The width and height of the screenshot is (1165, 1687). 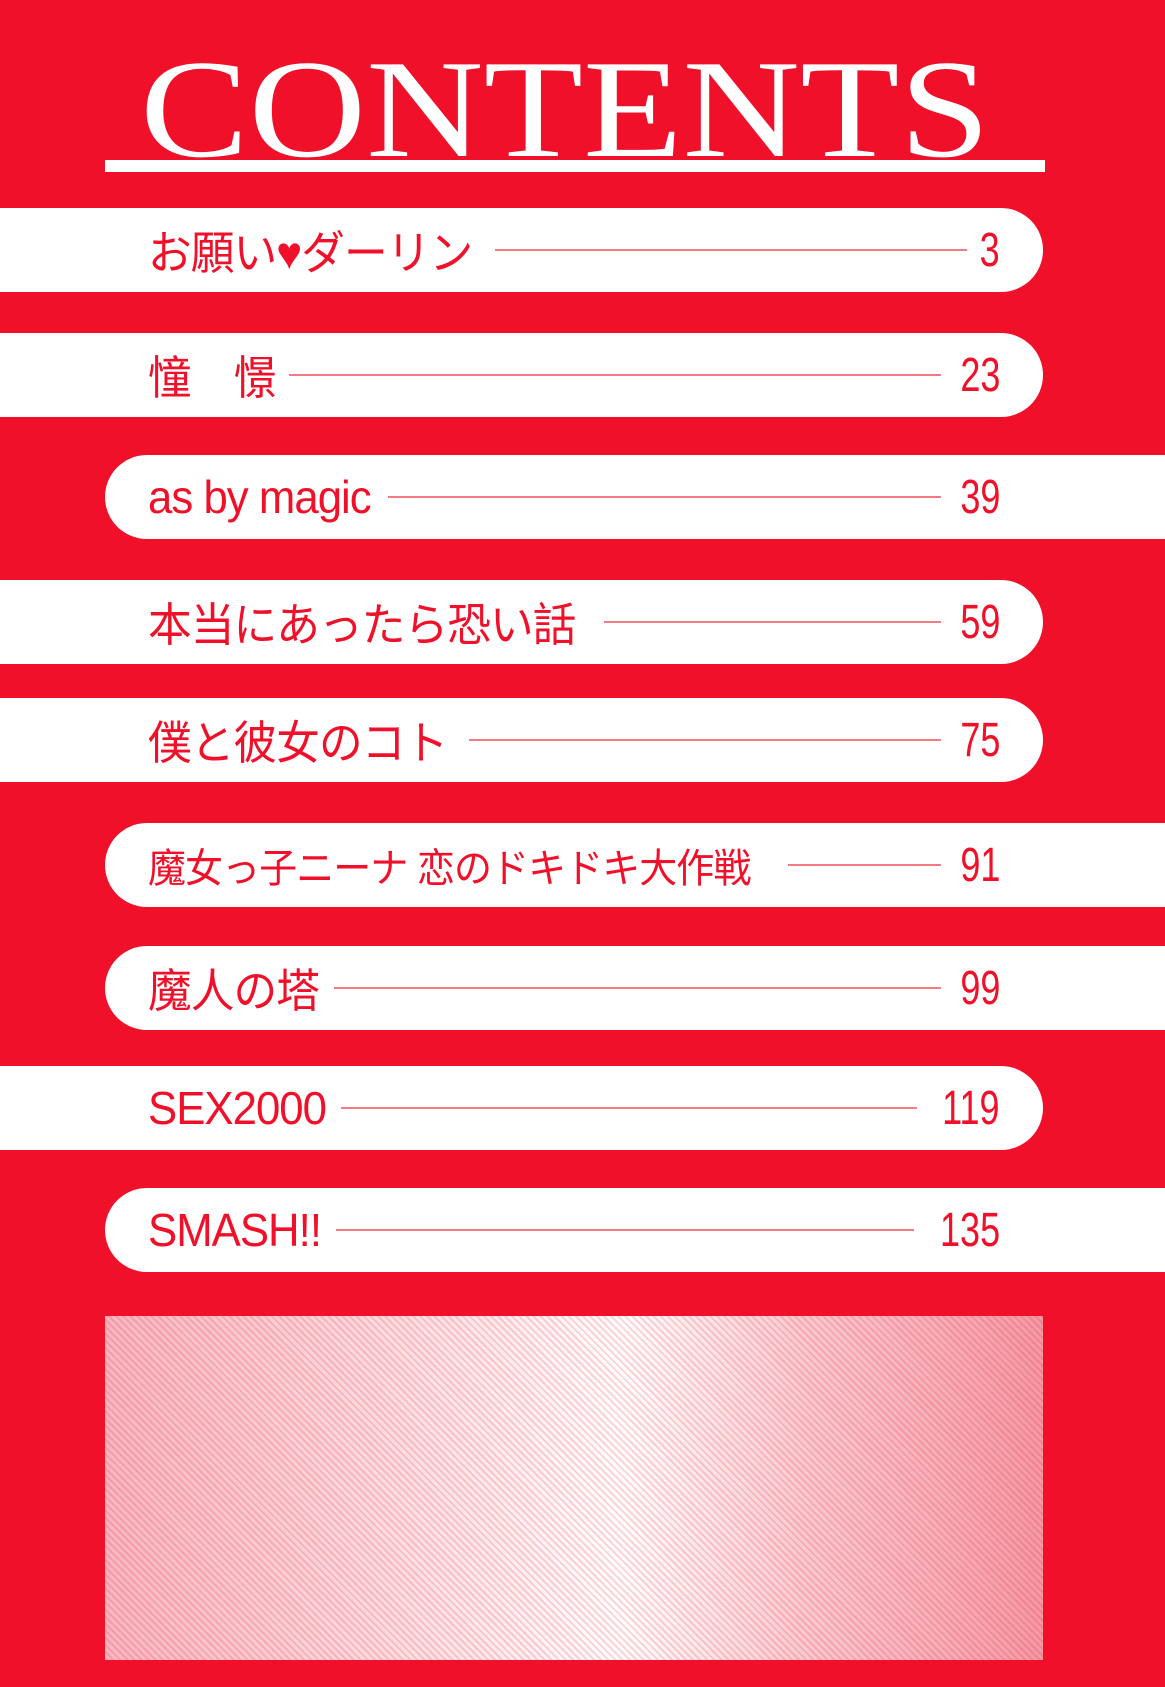 I want to click on entry-page: 91, so click(x=979, y=865).